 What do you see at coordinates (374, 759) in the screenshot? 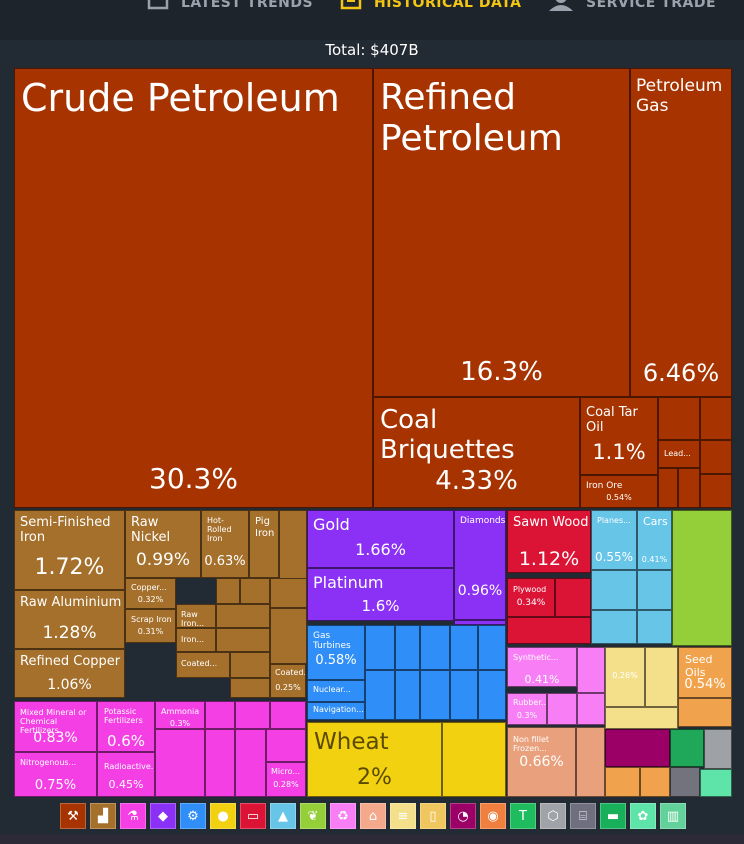
I see `treemap-tile-wheat: Wheat 2%` at bounding box center [374, 759].